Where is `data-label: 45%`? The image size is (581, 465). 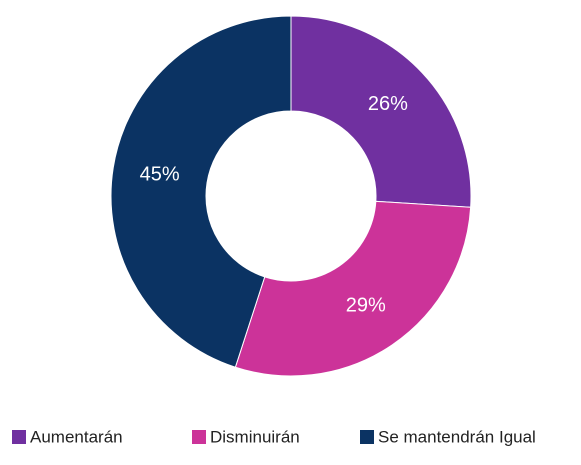 data-label: 45% is located at coordinates (160, 174).